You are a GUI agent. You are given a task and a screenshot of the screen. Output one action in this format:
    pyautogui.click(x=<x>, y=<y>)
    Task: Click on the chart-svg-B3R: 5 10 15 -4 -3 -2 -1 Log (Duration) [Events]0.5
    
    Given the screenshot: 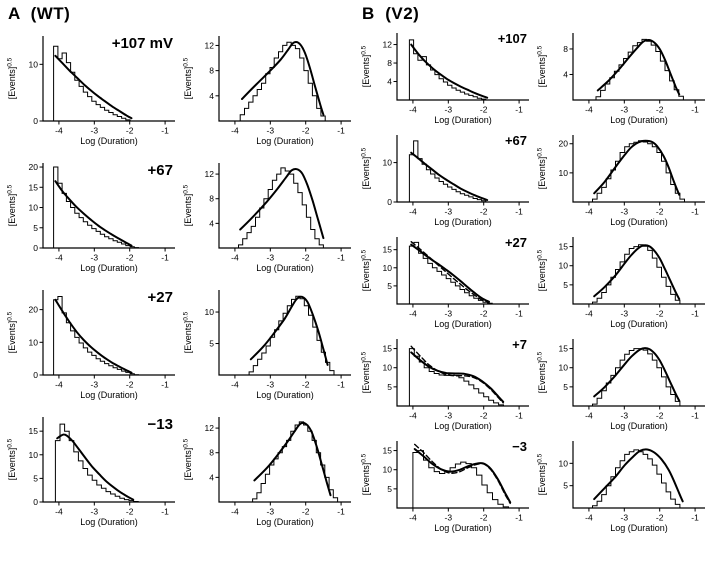 What is the action you would take?
    pyautogui.click(x=621, y=283)
    